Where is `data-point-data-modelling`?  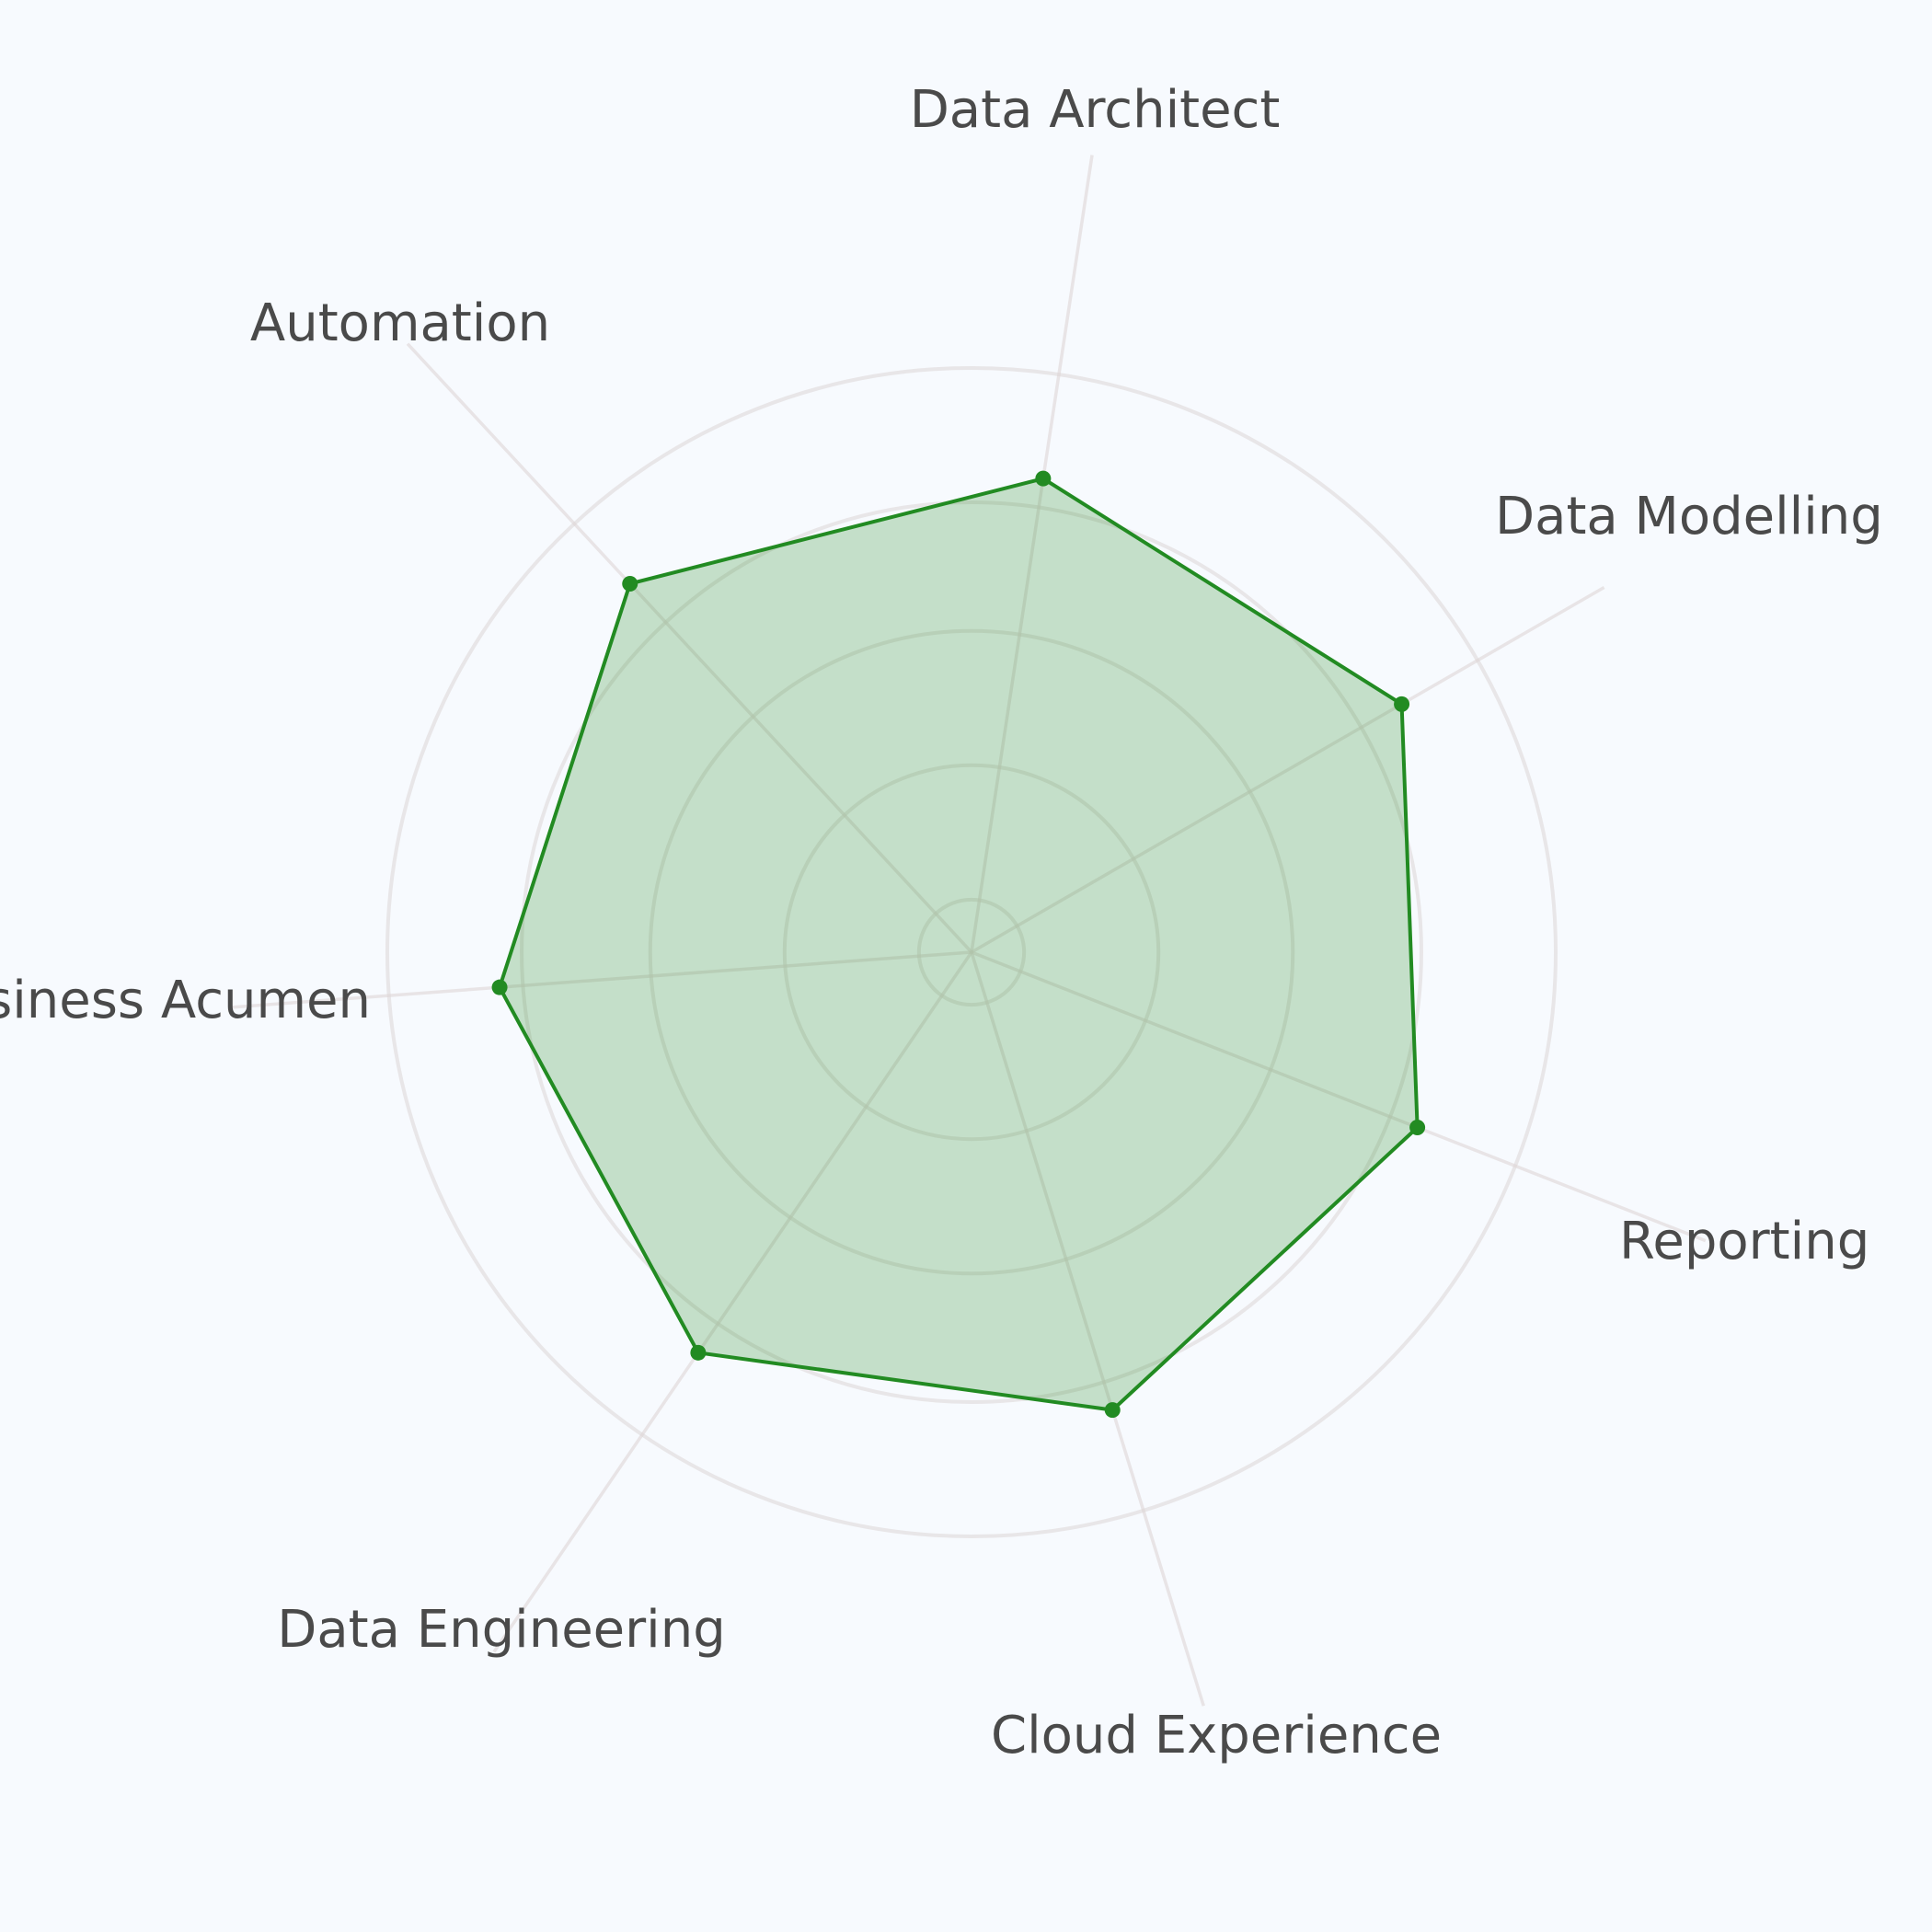
data-point-data-modelling is located at coordinates (1402, 704).